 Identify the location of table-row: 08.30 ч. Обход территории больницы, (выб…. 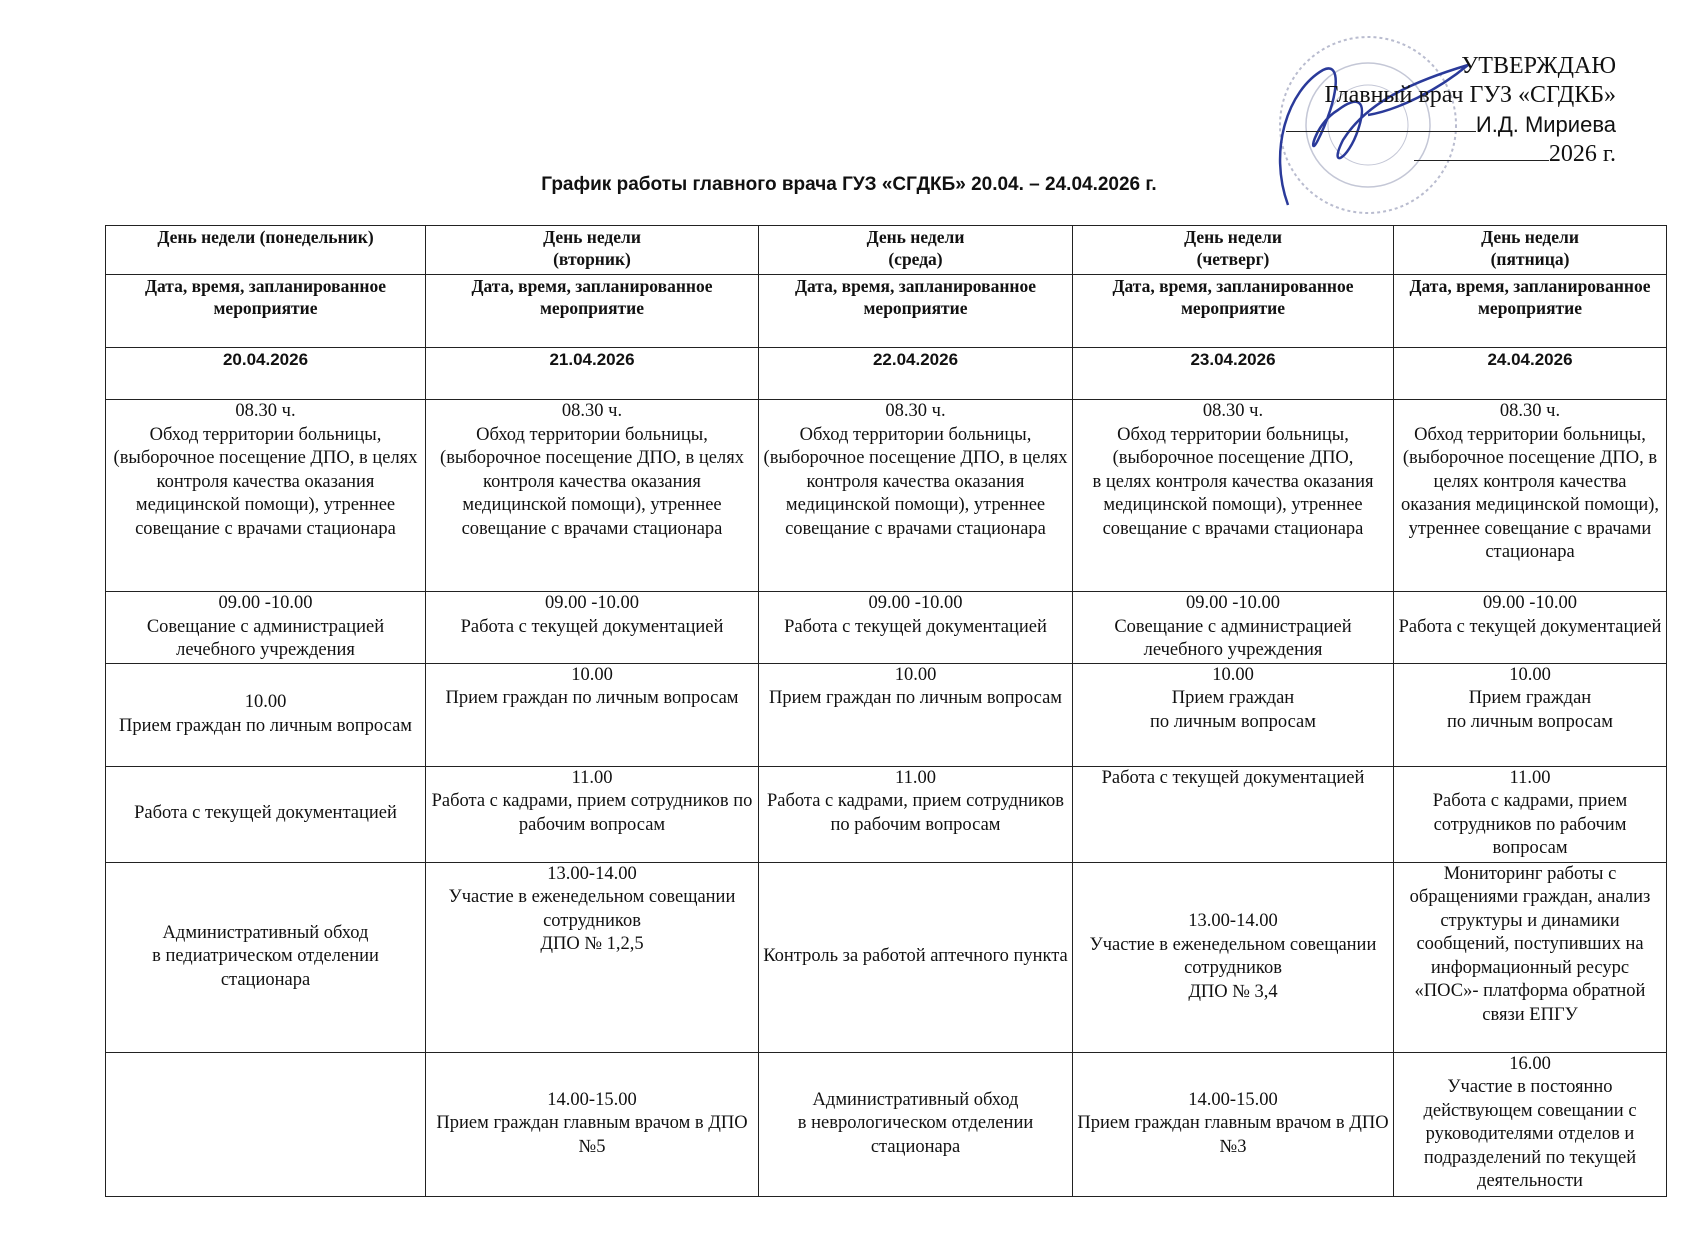
(886, 495).